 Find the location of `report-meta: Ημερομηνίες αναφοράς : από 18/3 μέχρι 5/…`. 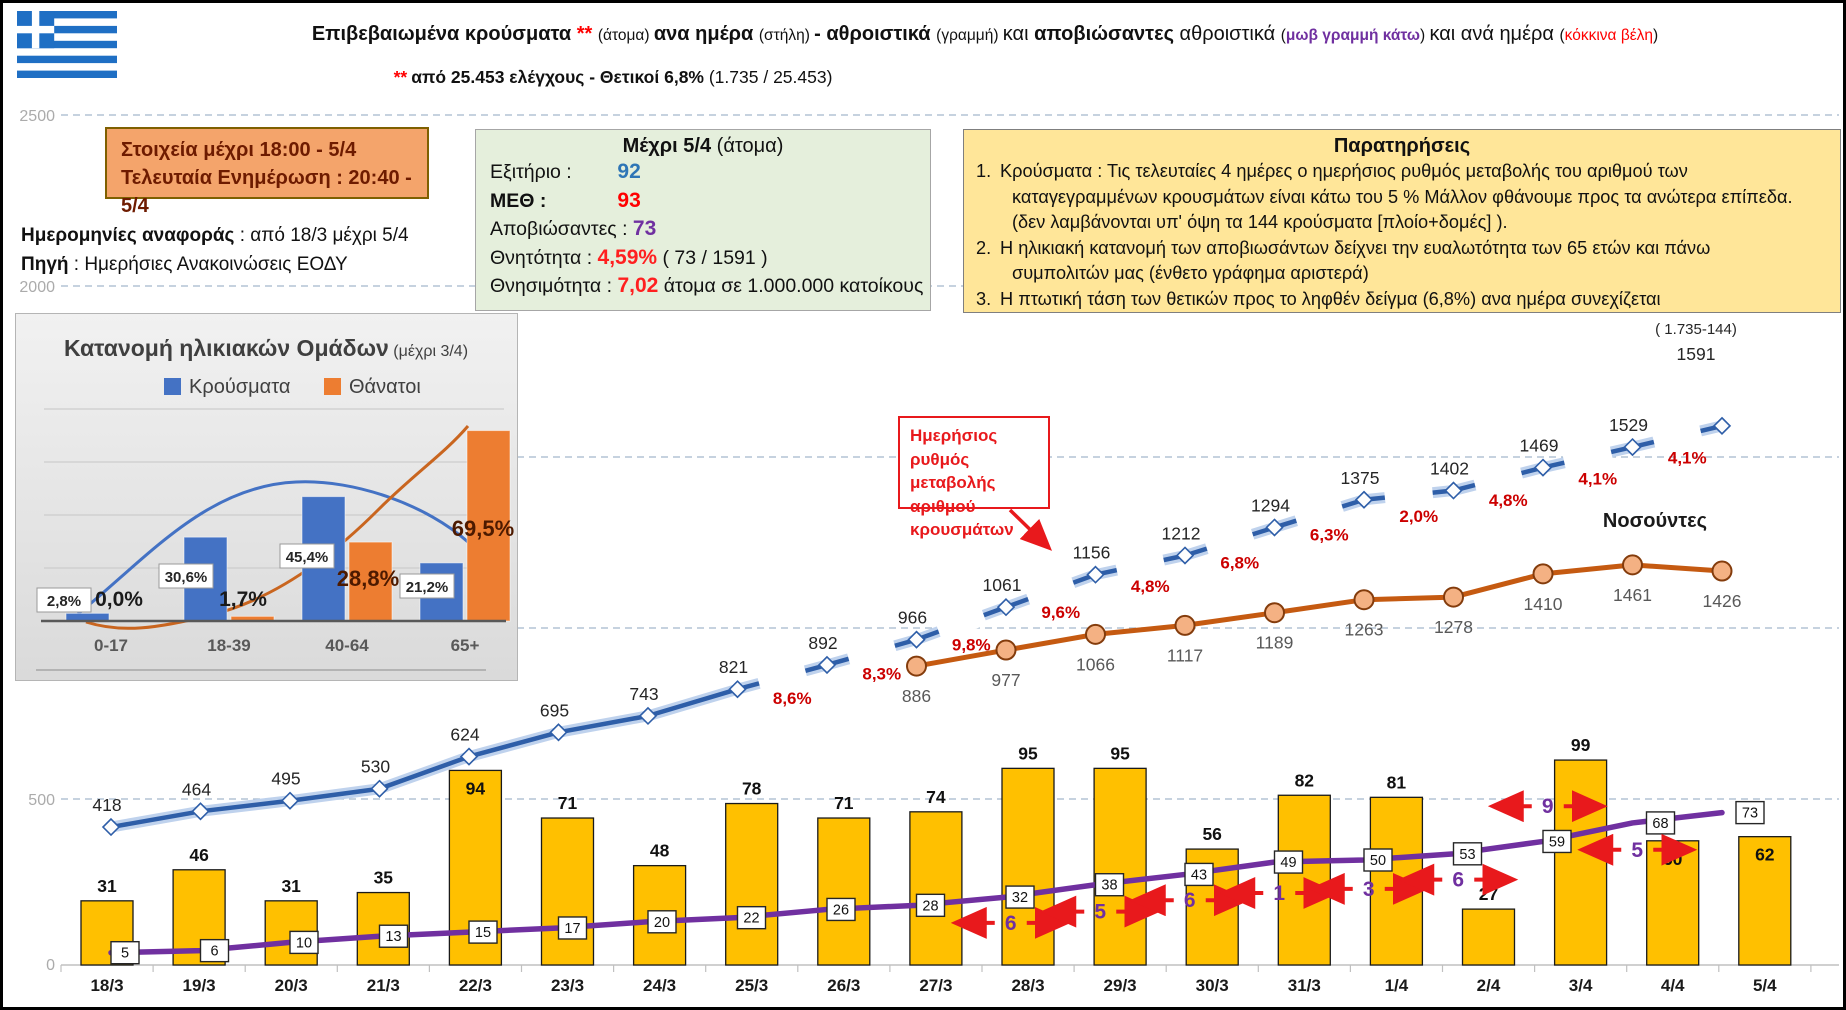

report-meta: Ημερομηνίες αναφοράς : από 18/3 μέχρι 5/… is located at coordinates (215, 250).